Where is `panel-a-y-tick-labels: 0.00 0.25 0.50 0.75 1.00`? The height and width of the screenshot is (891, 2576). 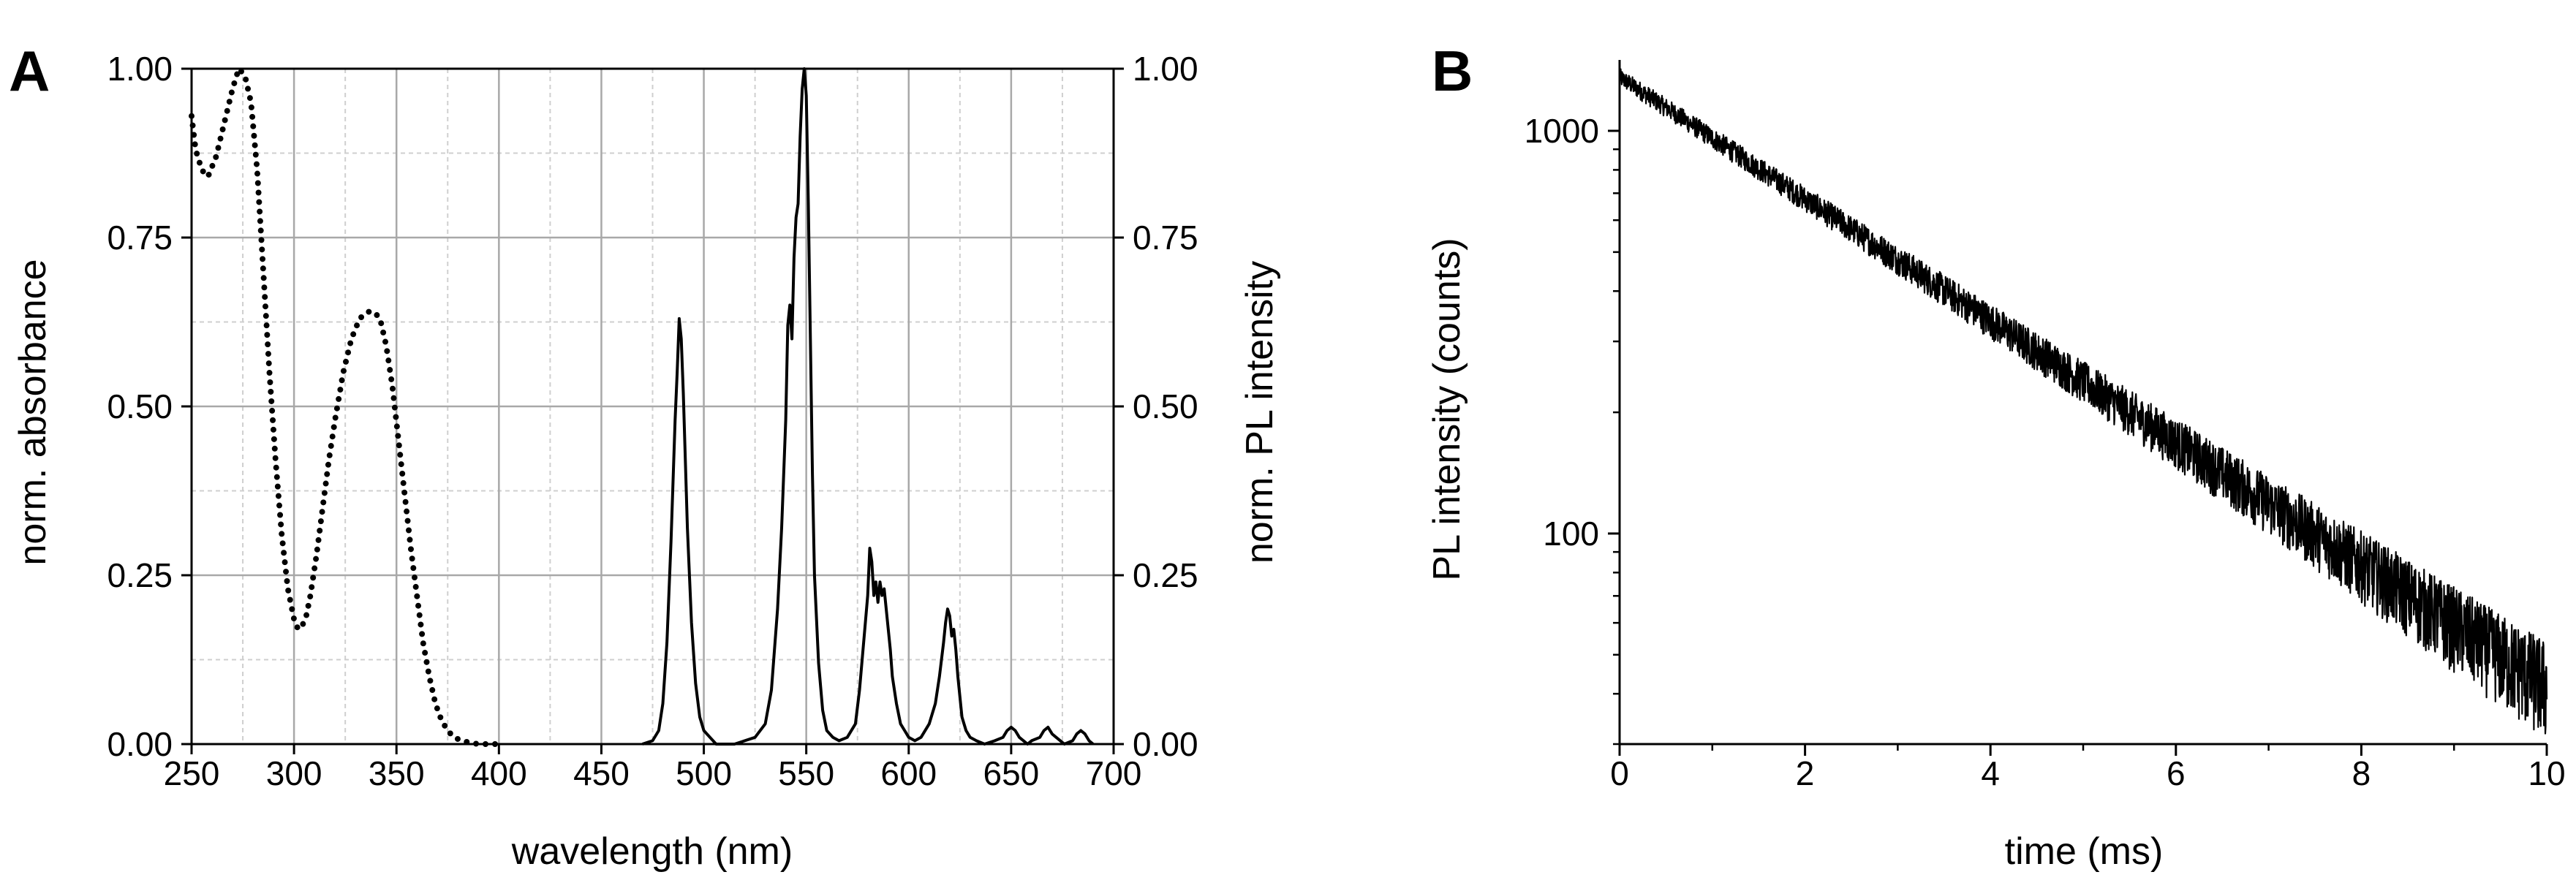
panel-a-y-tick-labels: 0.00 0.25 0.50 0.75 1.00 is located at coordinates (140, 407).